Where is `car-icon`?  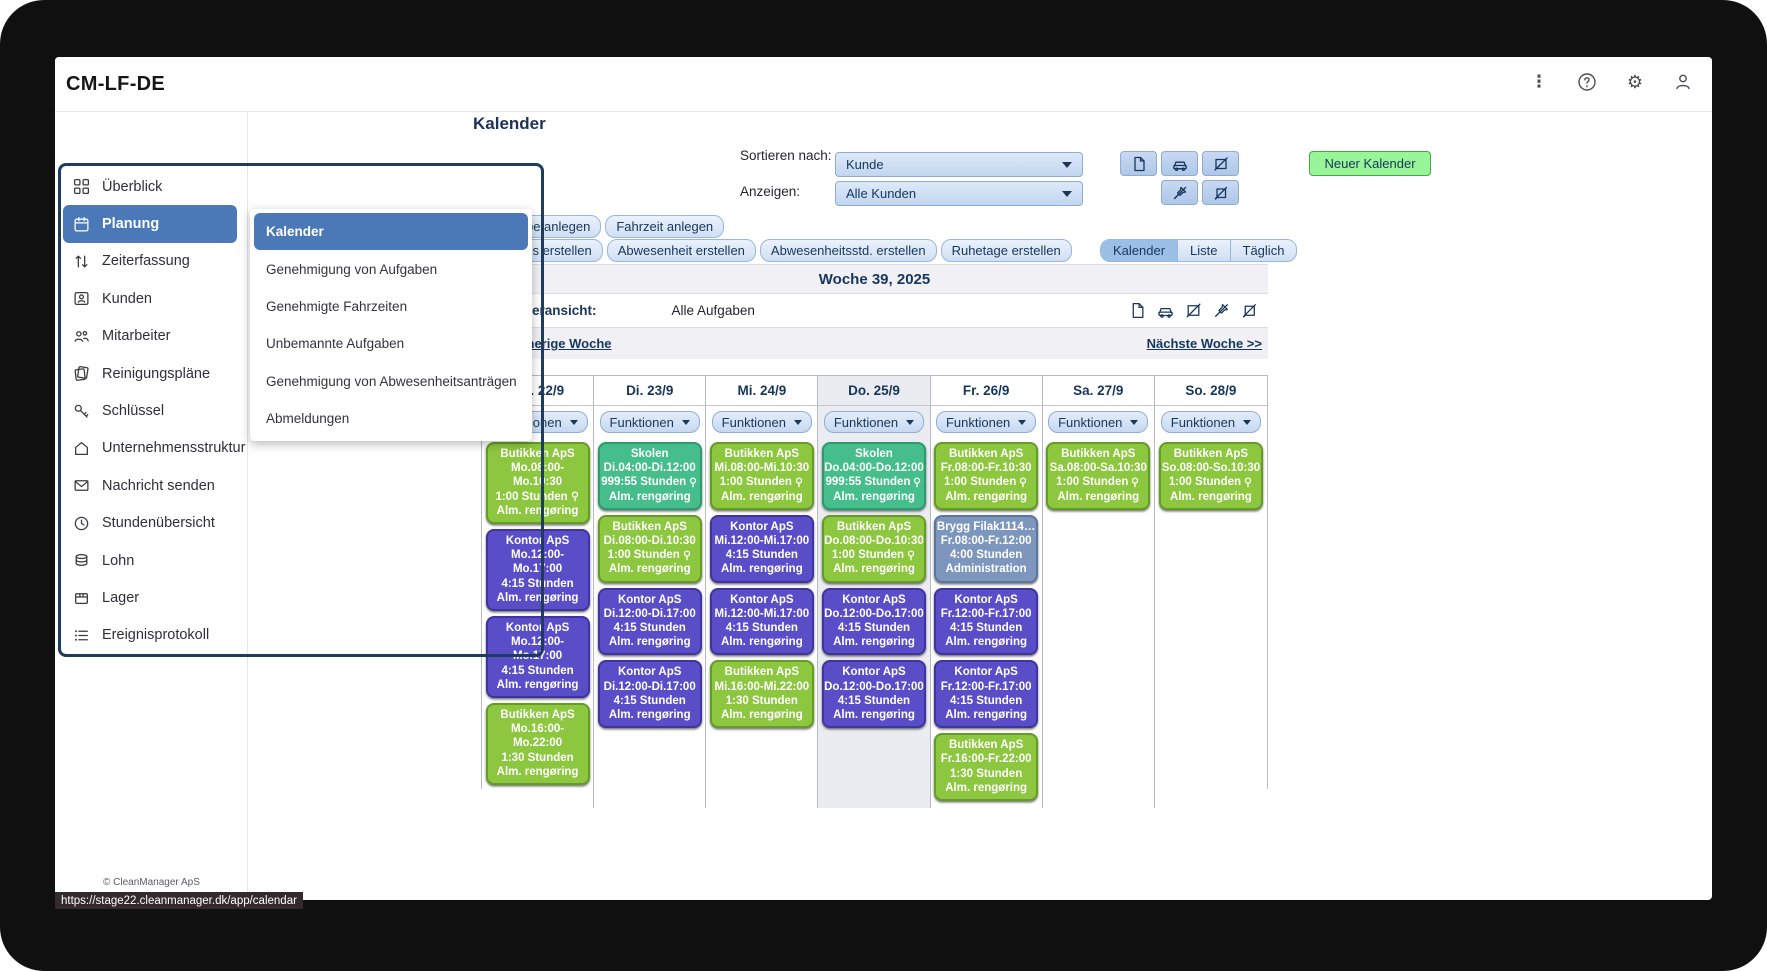 car-icon is located at coordinates (1165, 310).